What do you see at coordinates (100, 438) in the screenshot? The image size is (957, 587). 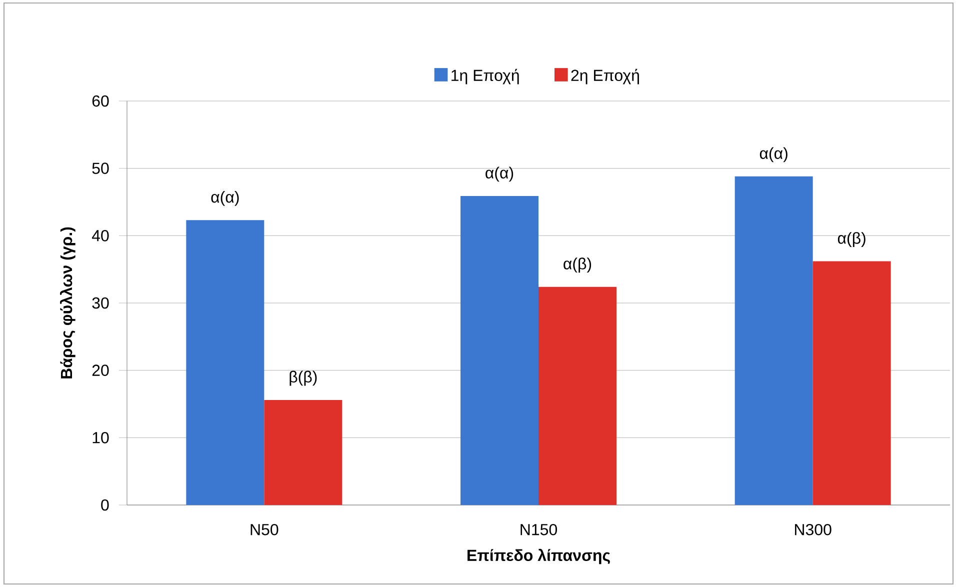 I see `y-tick-label: 10` at bounding box center [100, 438].